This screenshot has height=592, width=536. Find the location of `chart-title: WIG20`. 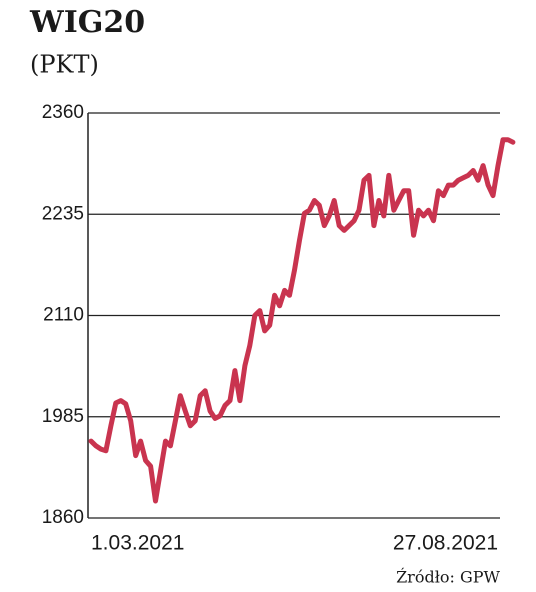

chart-title: WIG20 is located at coordinates (87, 22).